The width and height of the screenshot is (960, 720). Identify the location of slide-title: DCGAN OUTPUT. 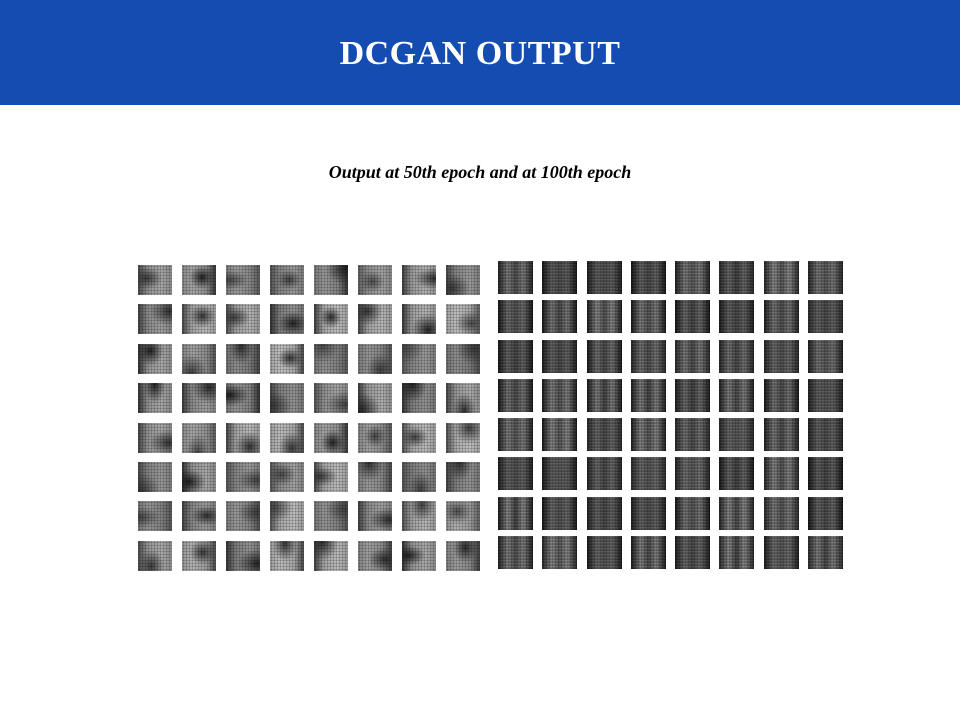
(480, 53).